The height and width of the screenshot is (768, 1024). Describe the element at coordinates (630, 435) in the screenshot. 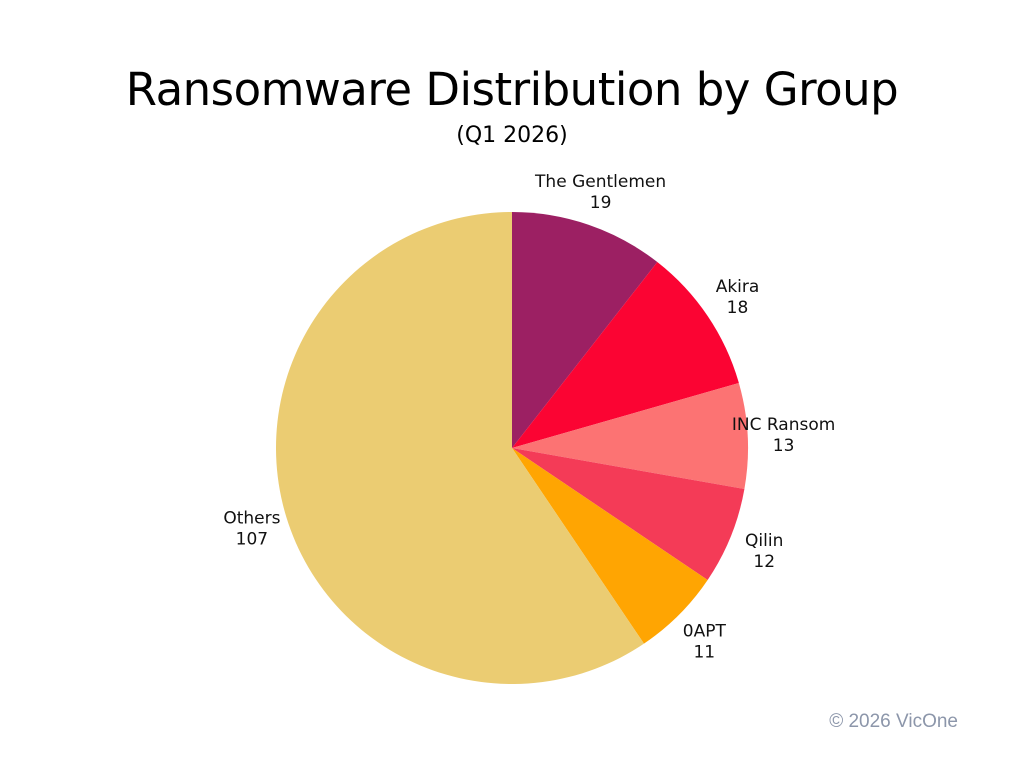

I see `pie-slice-inc-ransom` at that location.